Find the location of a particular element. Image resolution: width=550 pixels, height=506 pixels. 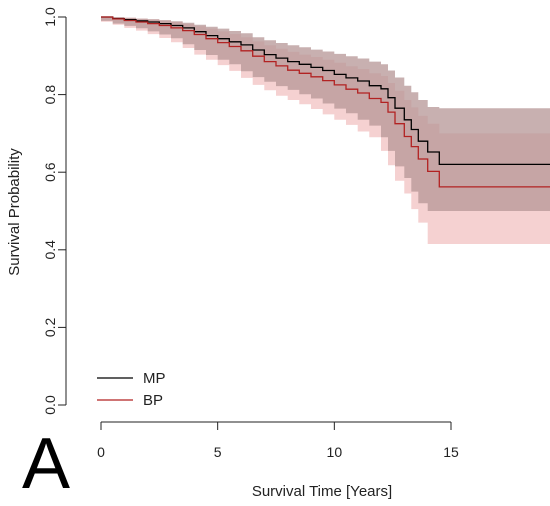

y-tick-label: 0.0 is located at coordinates (50, 405).